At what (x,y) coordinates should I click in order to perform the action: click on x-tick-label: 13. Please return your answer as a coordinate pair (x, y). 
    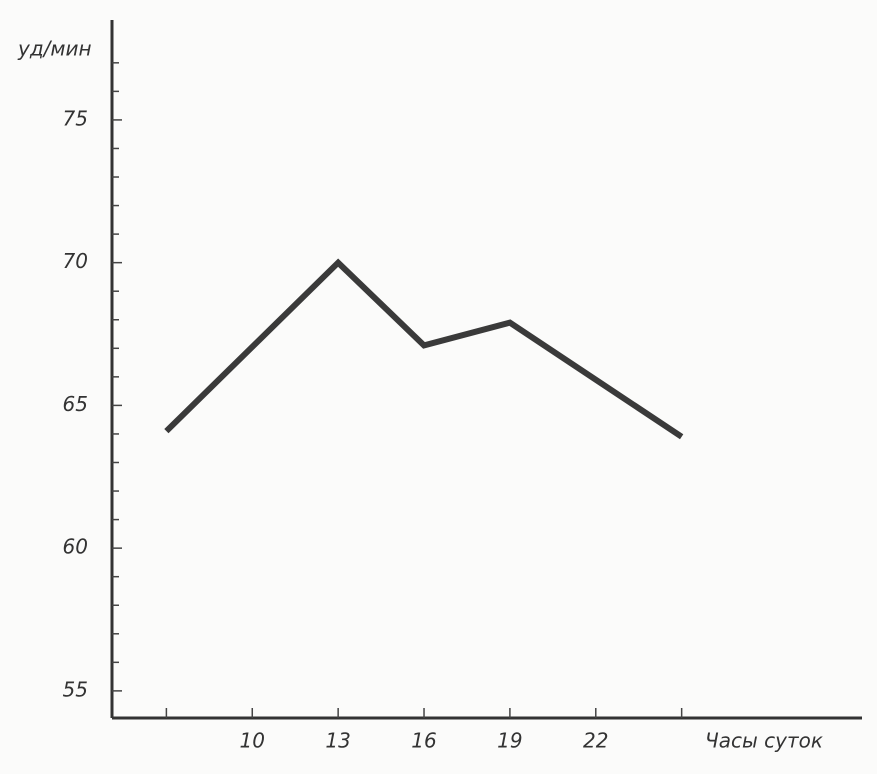
    Looking at the image, I should click on (337, 741).